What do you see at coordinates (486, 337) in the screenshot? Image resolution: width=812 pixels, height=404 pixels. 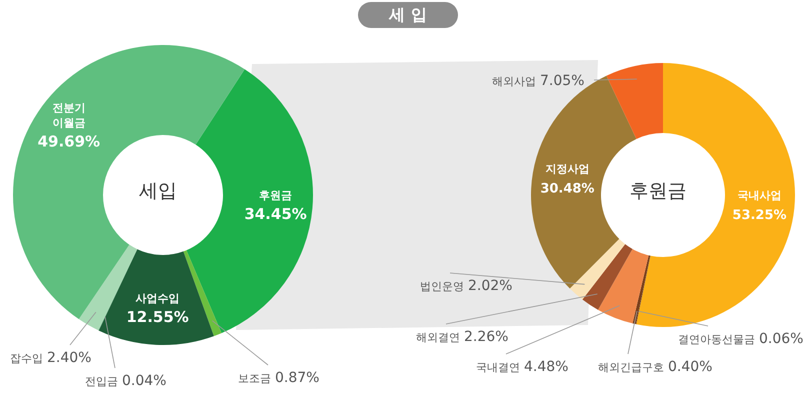 I see `data-label: 2.26%` at bounding box center [486, 337].